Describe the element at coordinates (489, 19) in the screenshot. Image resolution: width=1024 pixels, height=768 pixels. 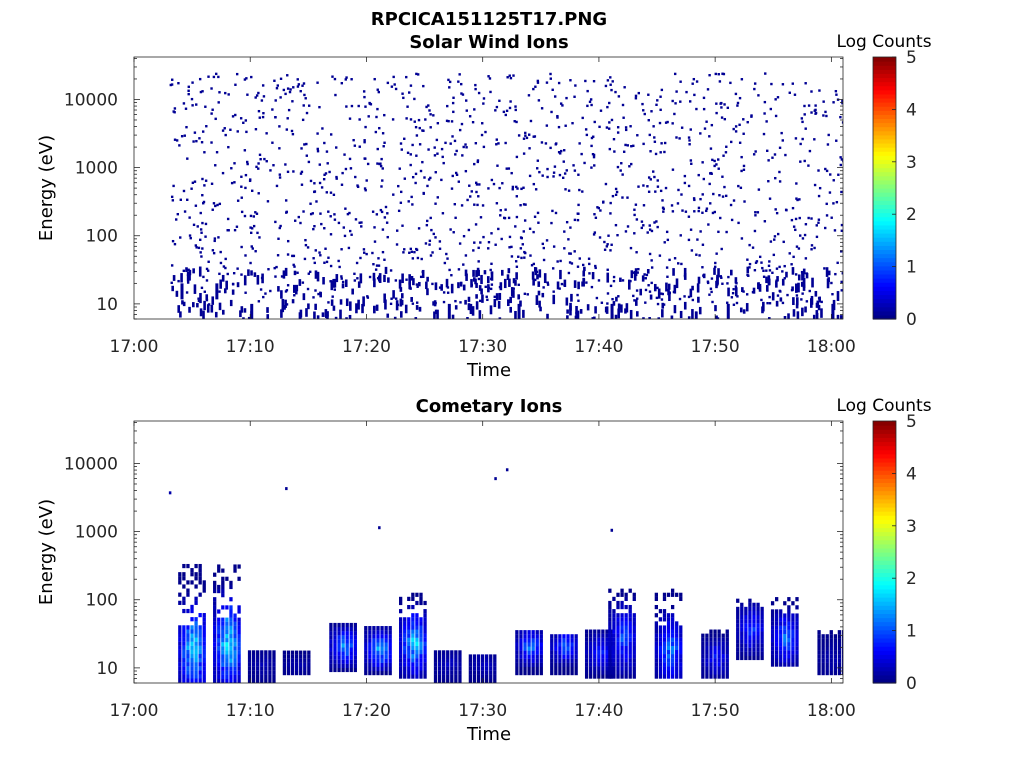
I see `figure-suptitle: RPCICA151125T17.PNG` at that location.